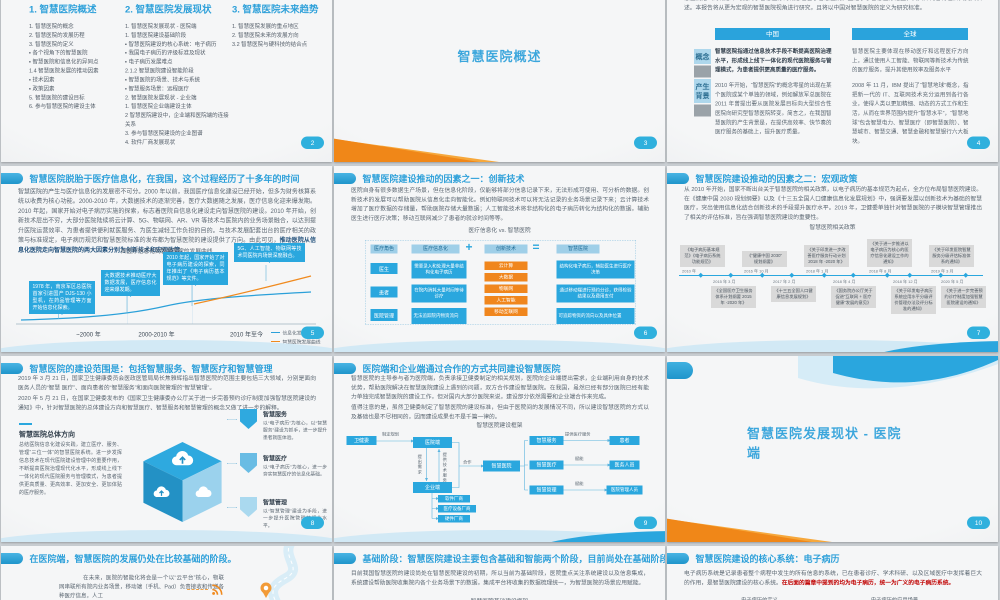 The image size is (1000, 600). I want to click on slide-title-bar: 智慧医院建设推动的因素之一：创新技术, so click(499, 178).